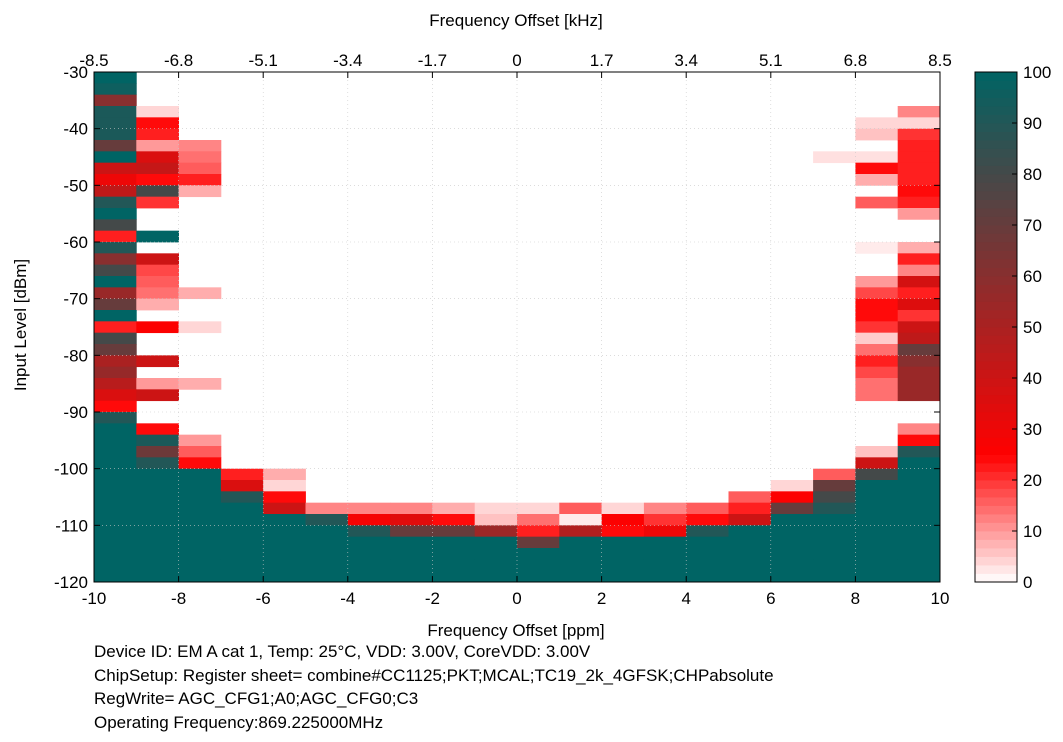  What do you see at coordinates (347, 598) in the screenshot?
I see `x-tick-label: -4` at bounding box center [347, 598].